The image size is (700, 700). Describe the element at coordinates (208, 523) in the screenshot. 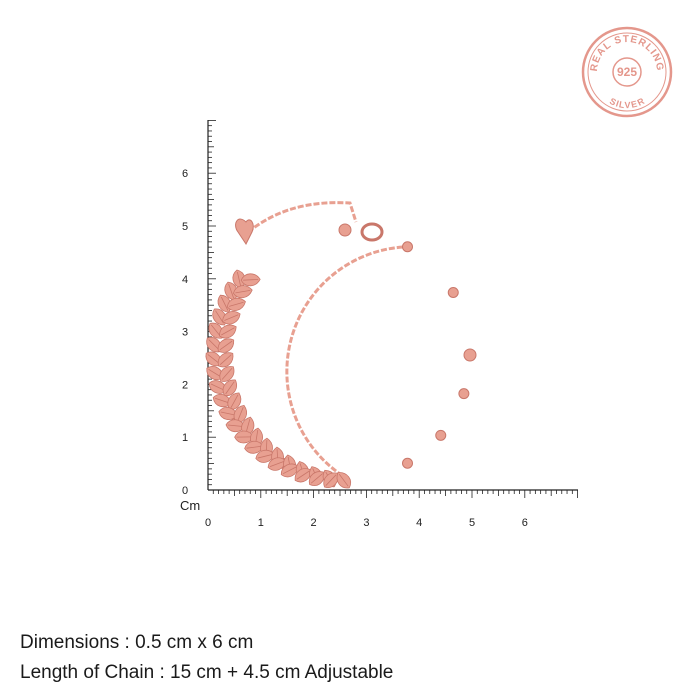

I see `horizontal-ruler-label: 0` at that location.